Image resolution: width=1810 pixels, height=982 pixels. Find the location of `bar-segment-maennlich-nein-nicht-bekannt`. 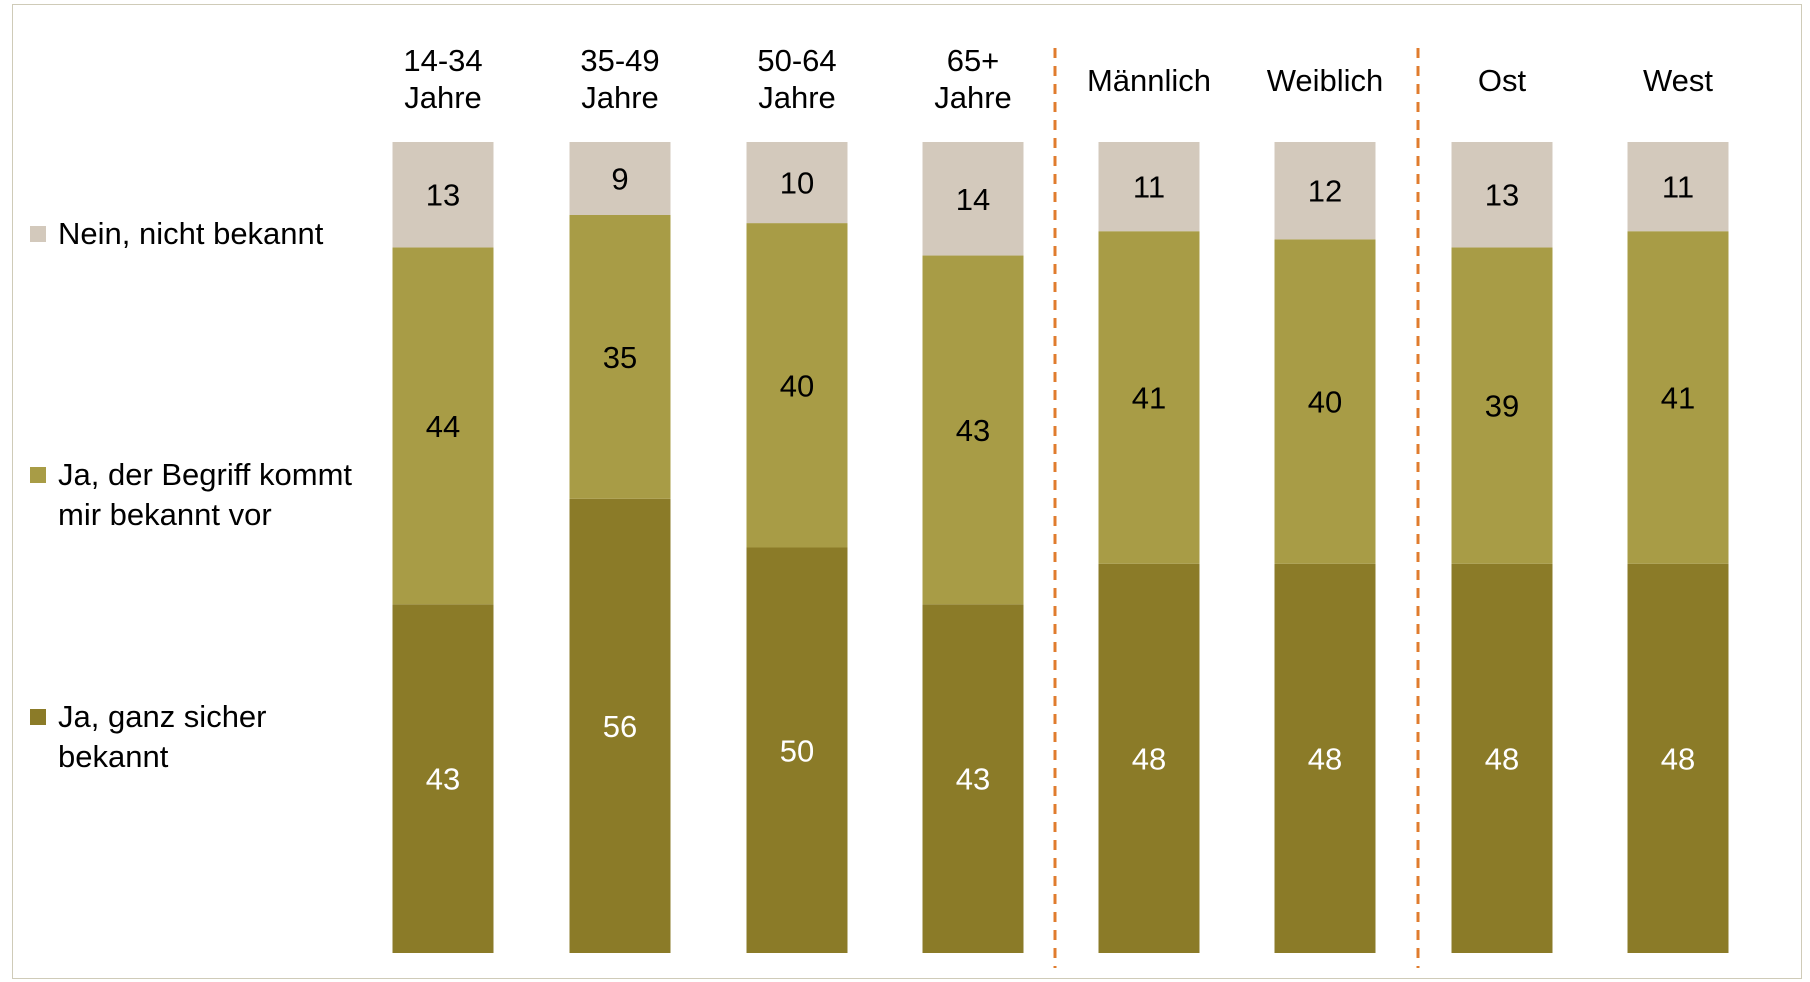

bar-segment-maennlich-nein-nicht-bekannt is located at coordinates (1149, 187).